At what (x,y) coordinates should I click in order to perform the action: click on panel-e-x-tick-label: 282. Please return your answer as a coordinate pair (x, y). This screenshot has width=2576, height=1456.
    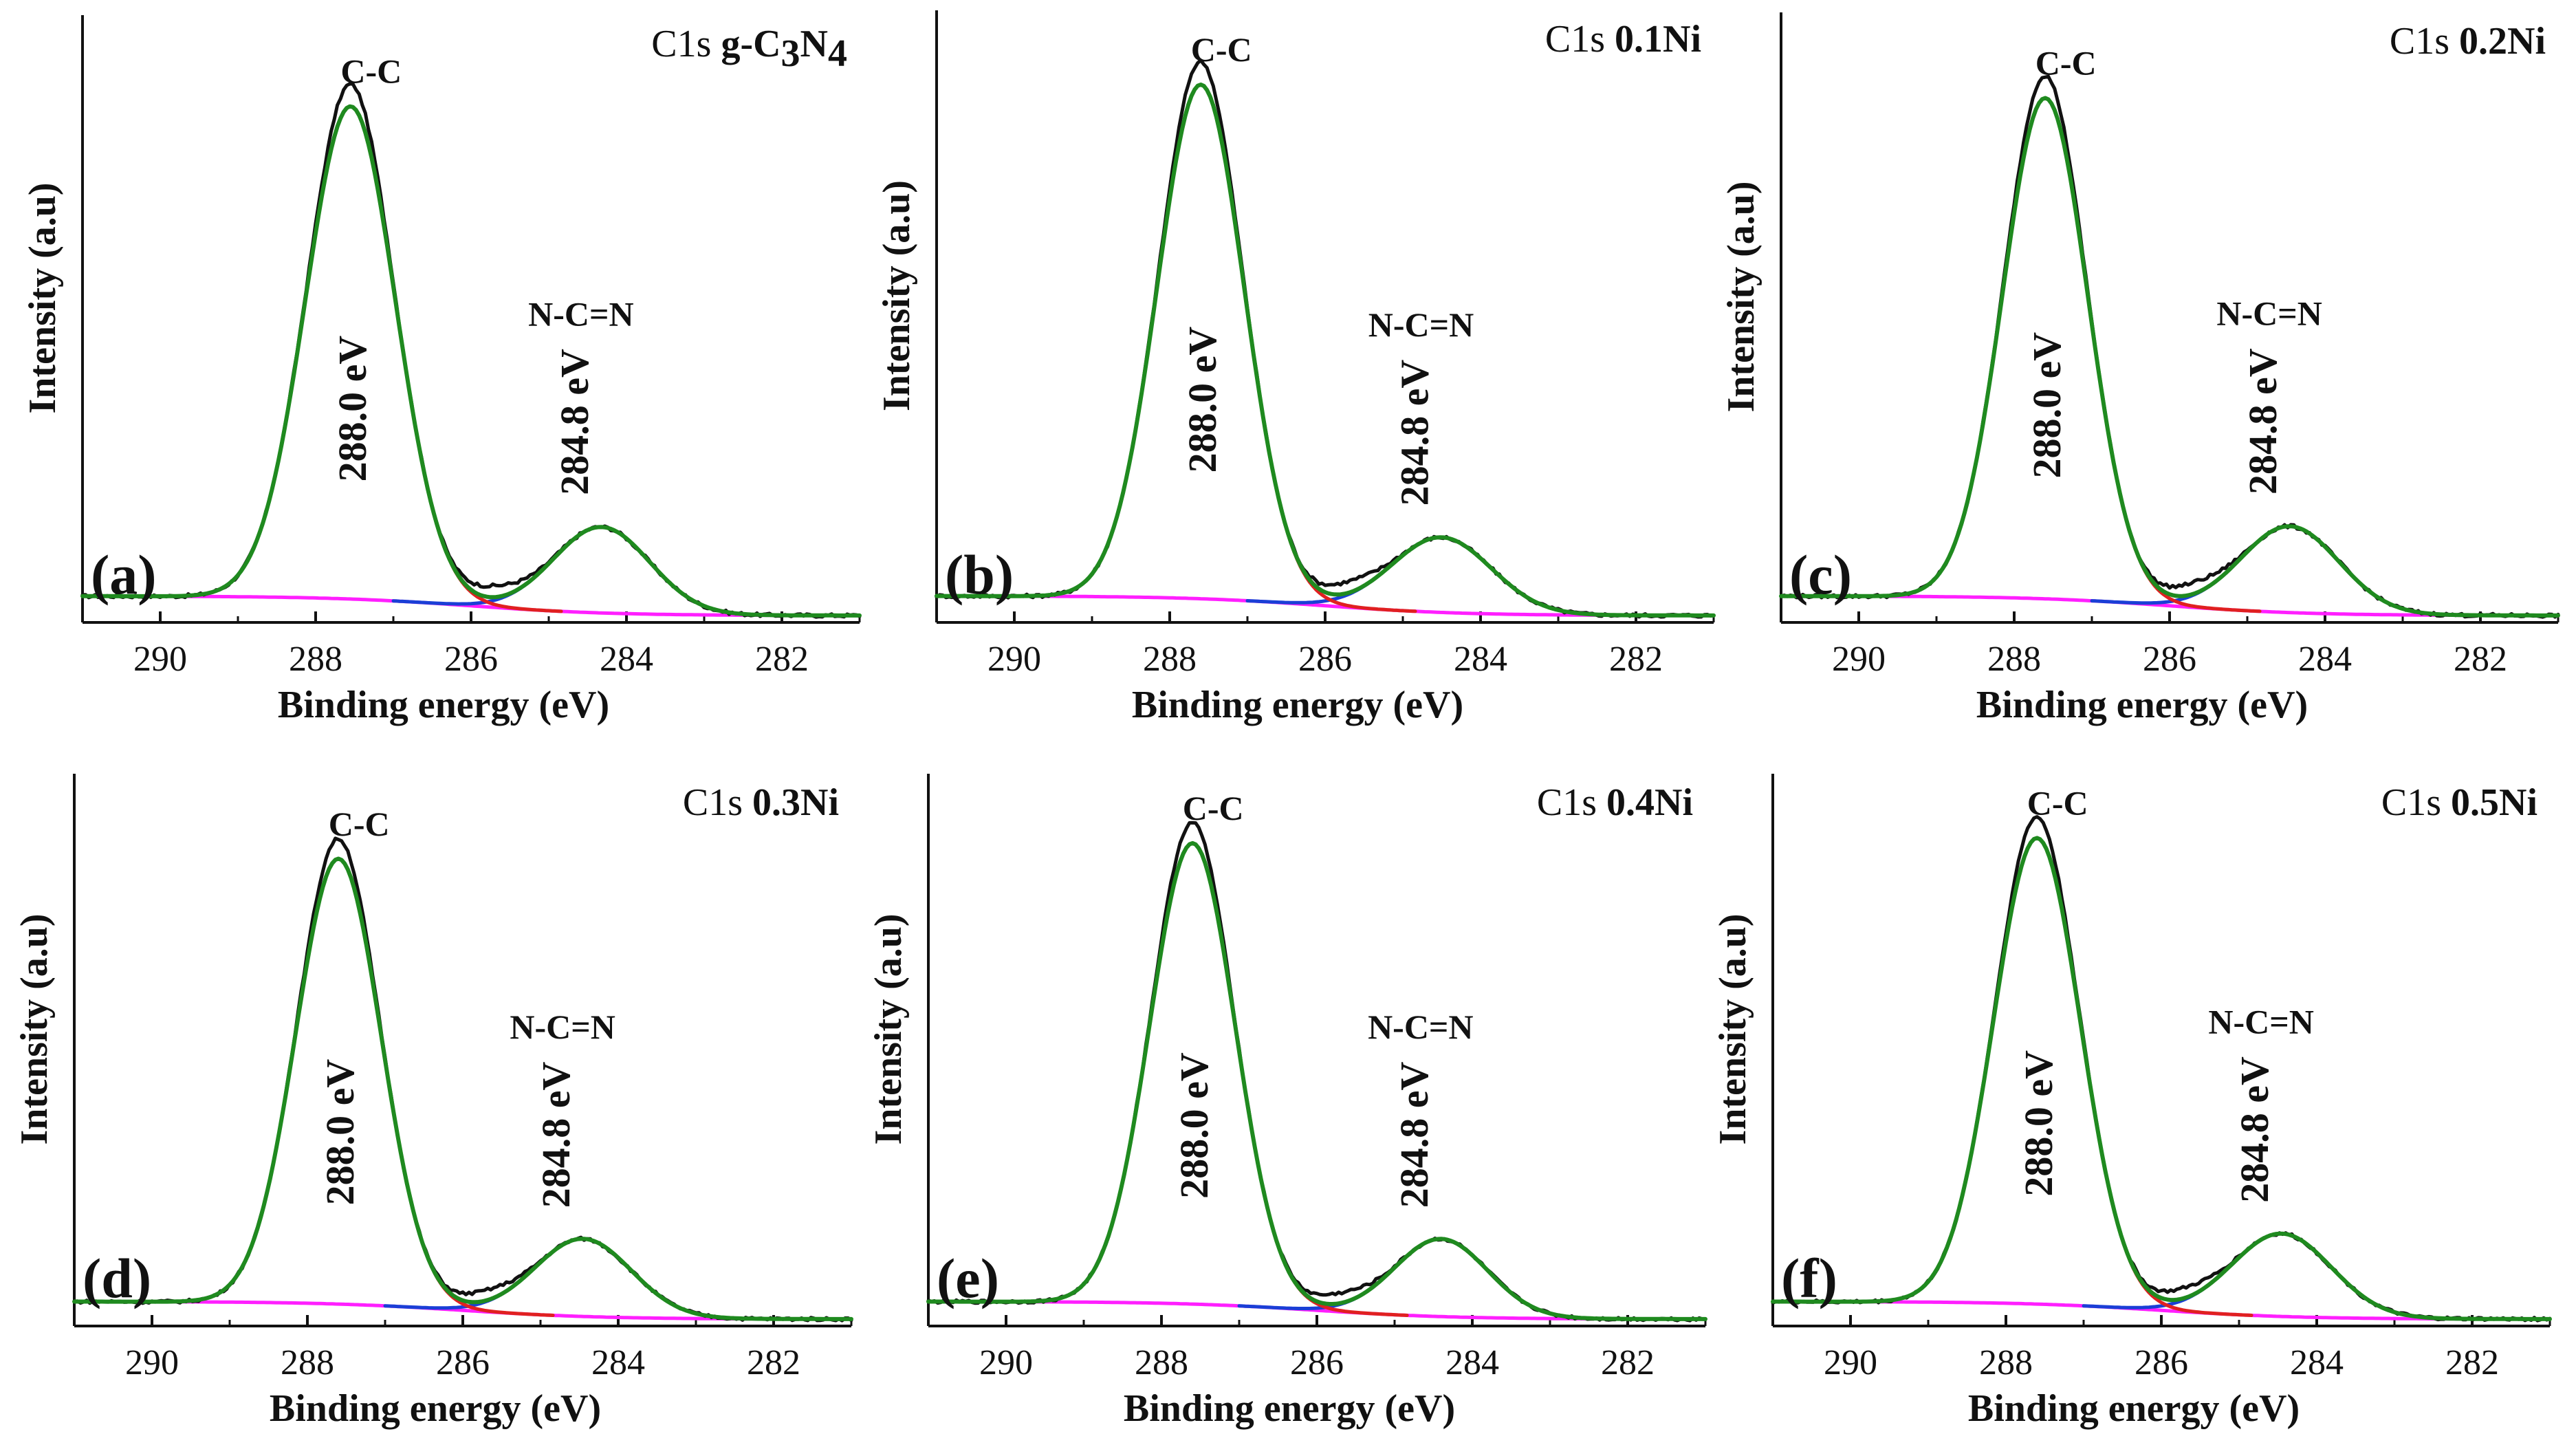
    Looking at the image, I should click on (1628, 1362).